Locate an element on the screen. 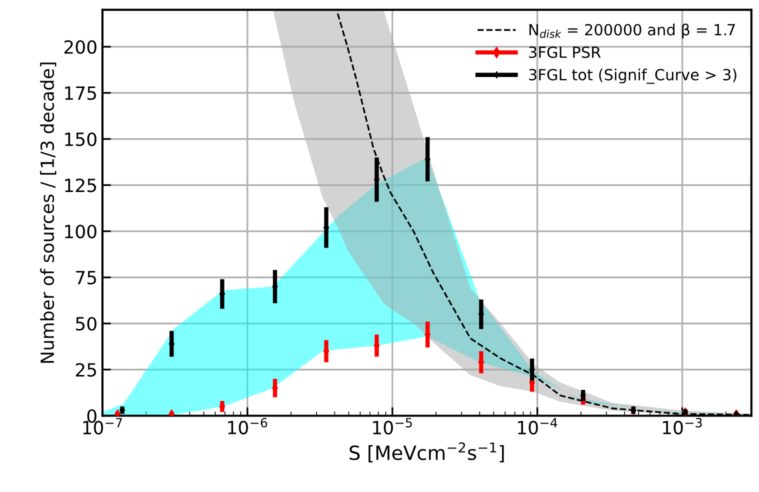 The width and height of the screenshot is (759, 492). x-tick-label: 10$^{−5}$ is located at coordinates (392, 426).